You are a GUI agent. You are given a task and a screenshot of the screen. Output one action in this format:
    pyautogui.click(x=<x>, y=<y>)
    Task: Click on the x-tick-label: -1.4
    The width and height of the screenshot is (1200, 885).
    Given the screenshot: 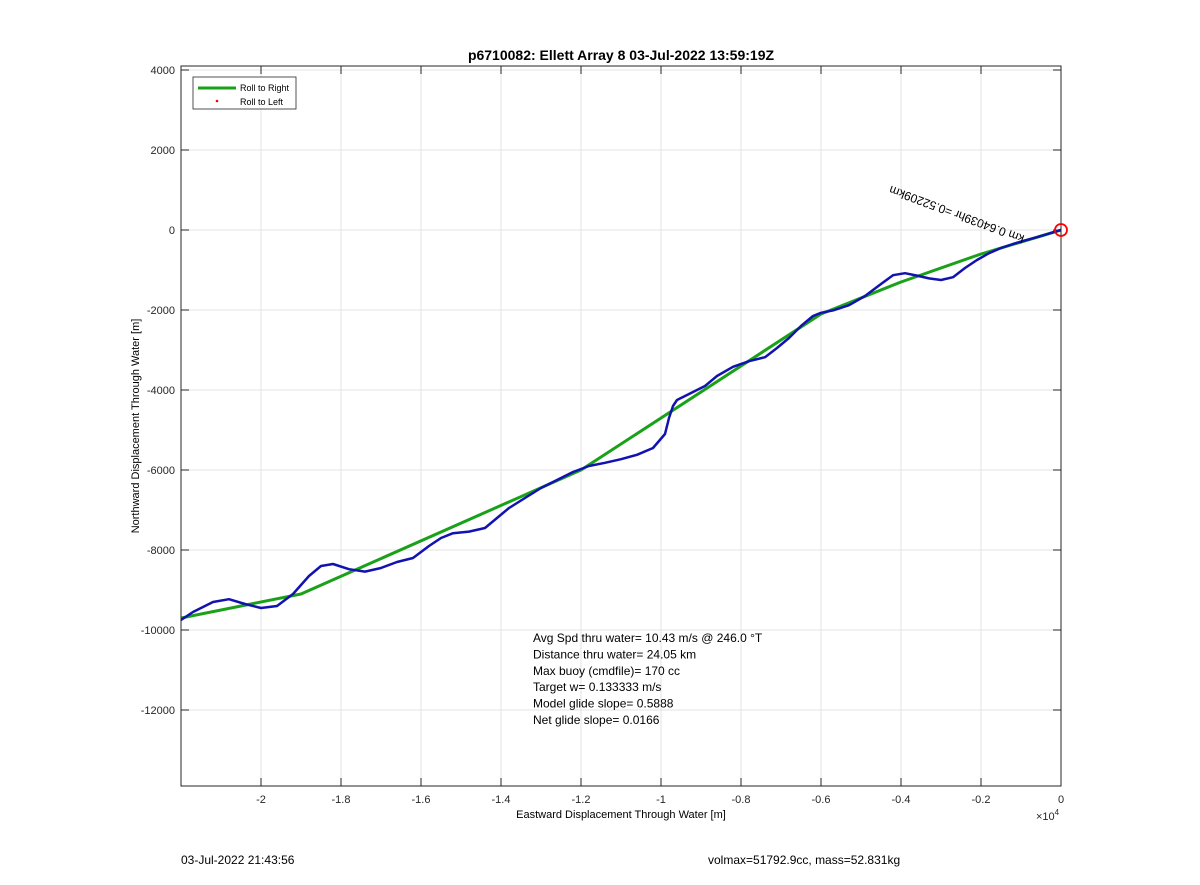 What is the action you would take?
    pyautogui.click(x=501, y=800)
    